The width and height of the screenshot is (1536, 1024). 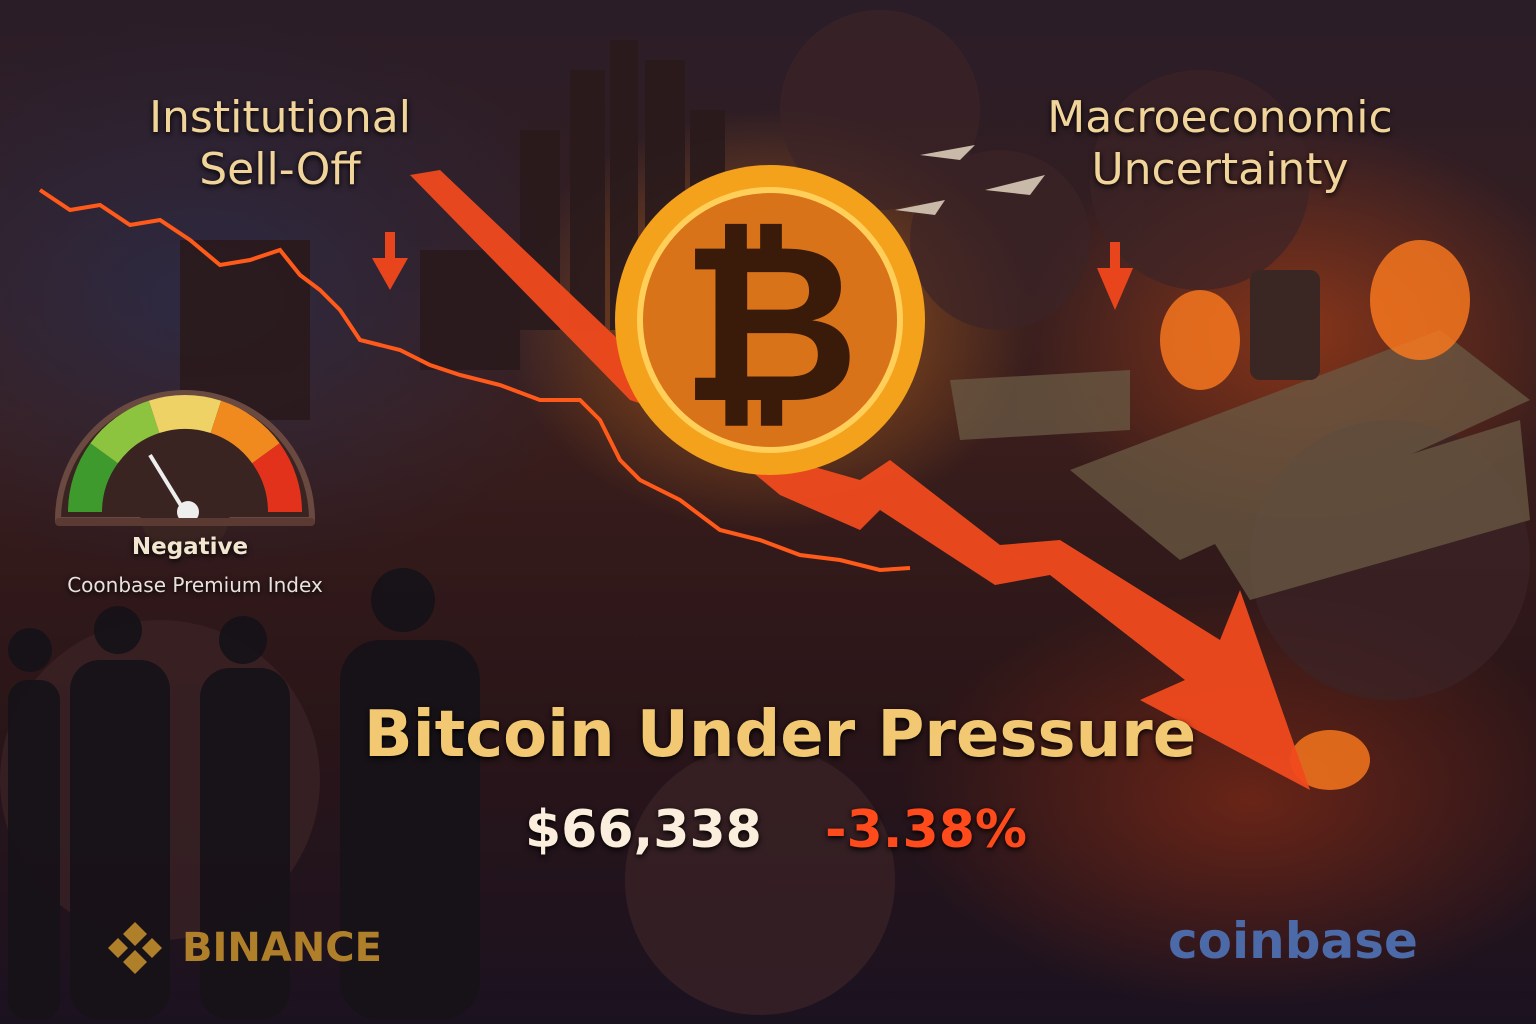 I want to click on oil-barrel, so click(x=1285, y=325).